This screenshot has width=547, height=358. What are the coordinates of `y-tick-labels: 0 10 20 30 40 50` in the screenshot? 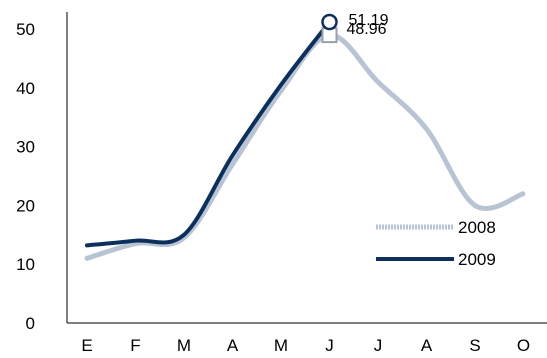 It's located at (25, 176).